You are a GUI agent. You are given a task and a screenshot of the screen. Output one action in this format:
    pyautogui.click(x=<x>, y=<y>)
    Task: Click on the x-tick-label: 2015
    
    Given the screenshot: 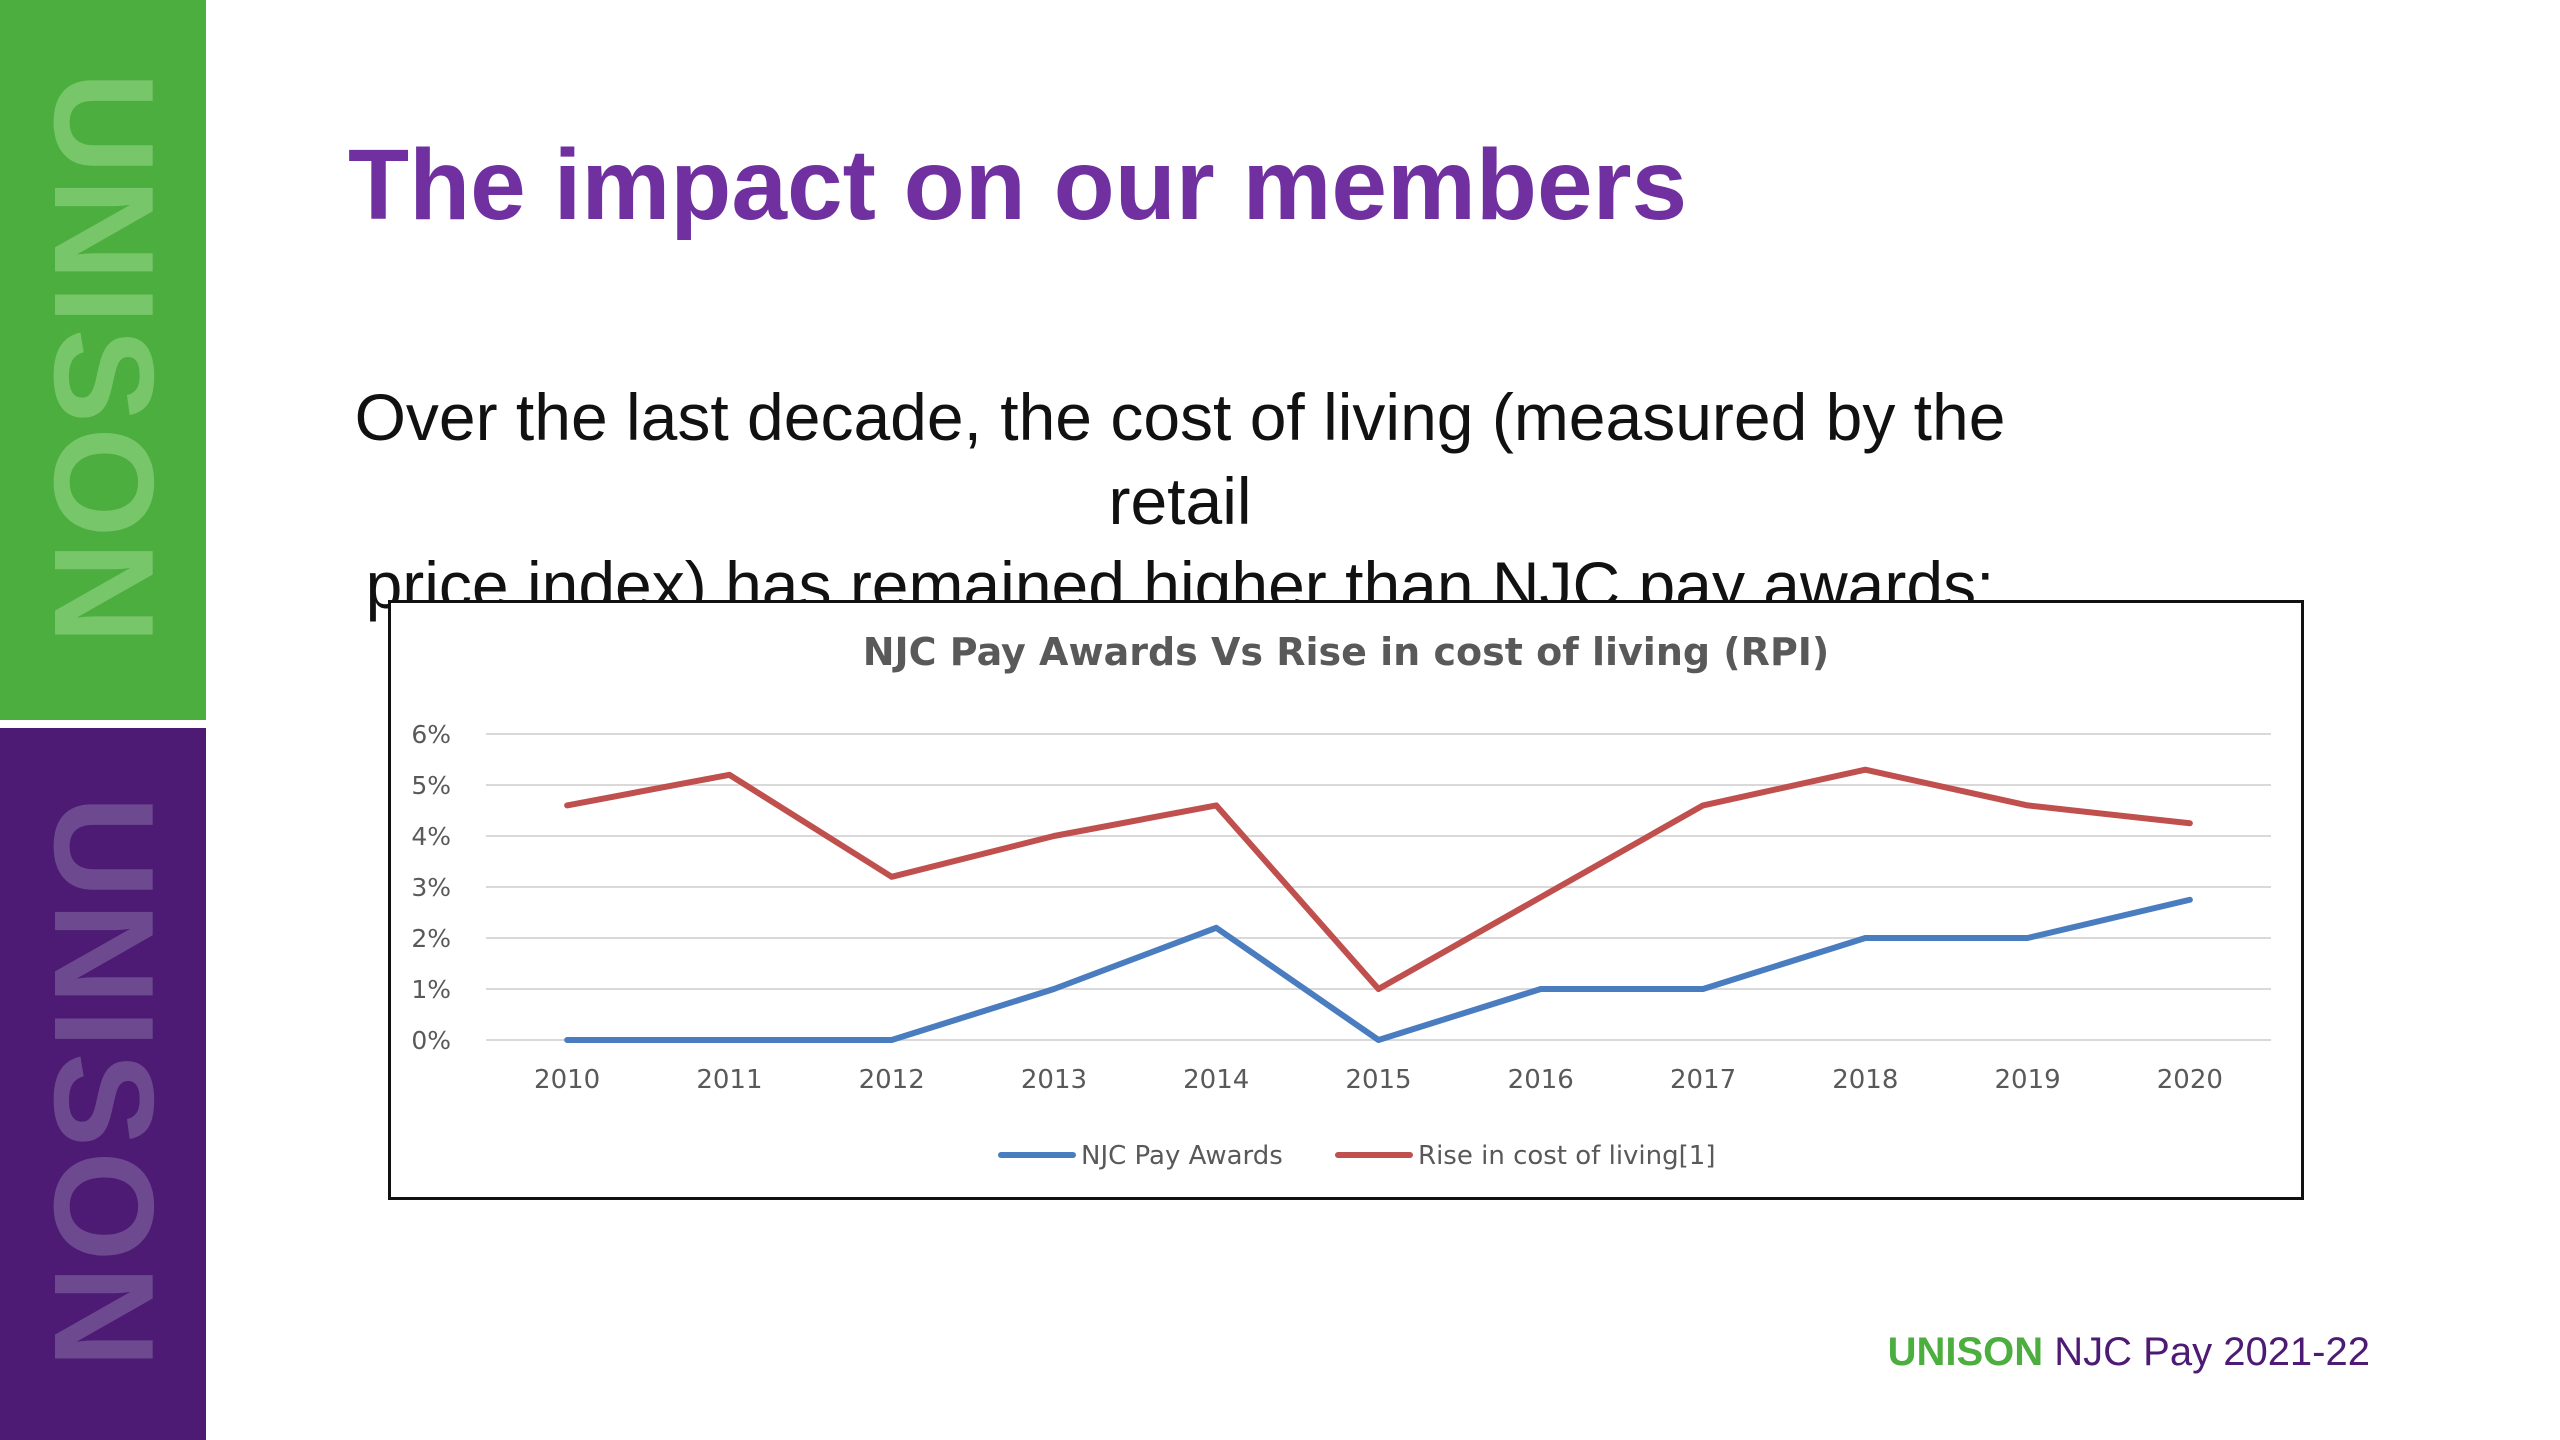 What is the action you would take?
    pyautogui.click(x=1378, y=1080)
    